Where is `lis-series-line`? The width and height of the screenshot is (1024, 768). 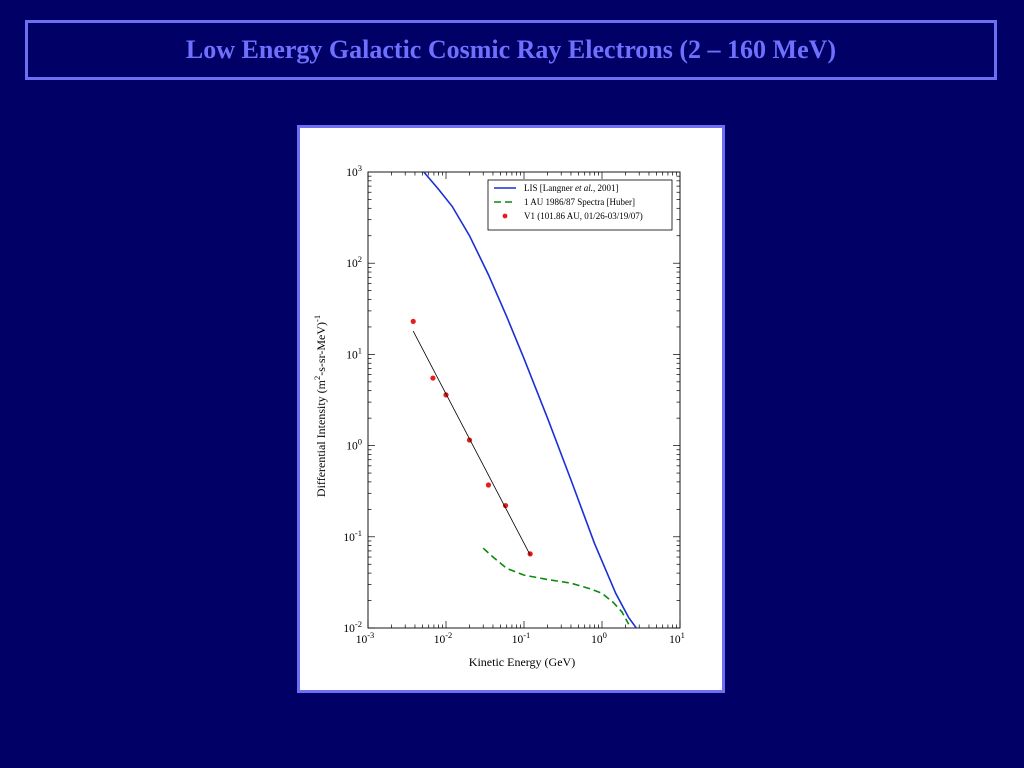
lis-series-line is located at coordinates (530, 400).